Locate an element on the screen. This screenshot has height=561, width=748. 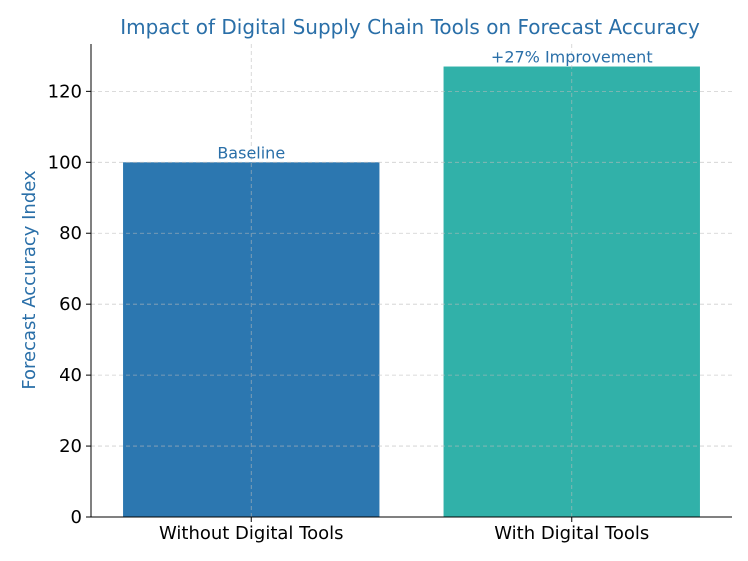
bar-data-label: +27% Improvement is located at coordinates (572, 57).